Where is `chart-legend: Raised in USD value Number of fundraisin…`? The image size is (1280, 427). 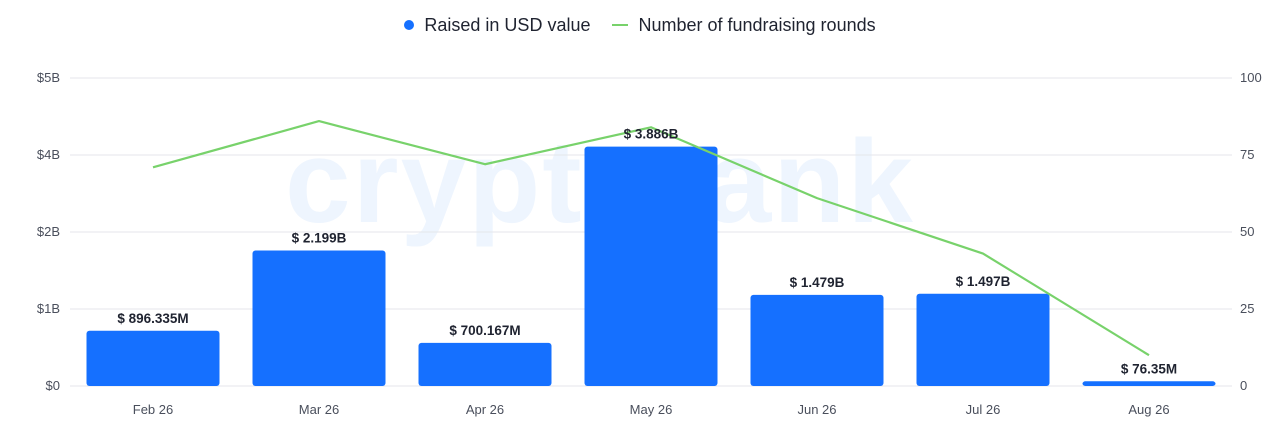
chart-legend: Raised in USD value Number of fundraisin… is located at coordinates (640, 25).